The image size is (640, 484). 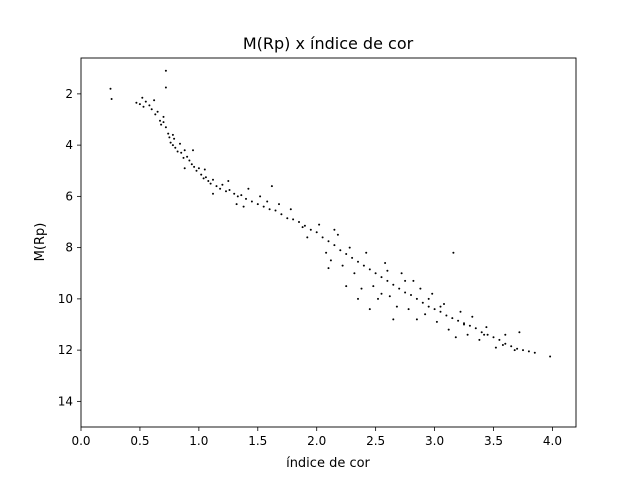 What do you see at coordinates (375, 441) in the screenshot?
I see `x-tick-label: 2.5` at bounding box center [375, 441].